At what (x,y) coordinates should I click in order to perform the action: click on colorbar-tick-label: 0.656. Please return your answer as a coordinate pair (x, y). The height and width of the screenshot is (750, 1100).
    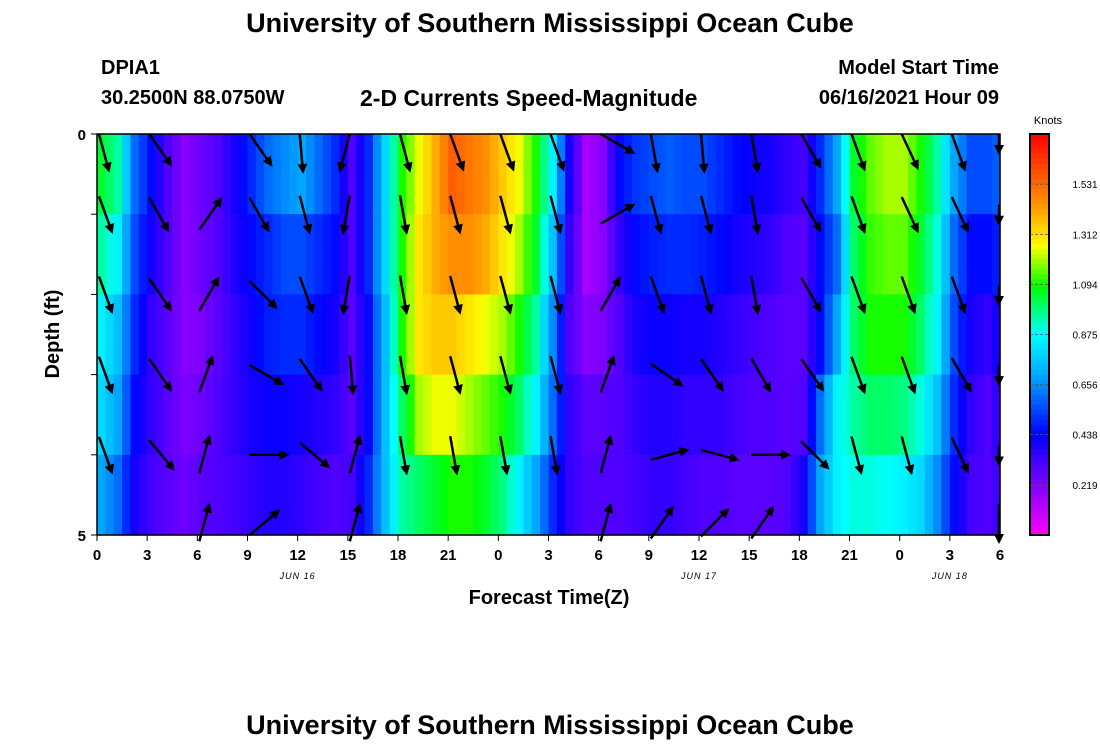
    Looking at the image, I should click on (1084, 386).